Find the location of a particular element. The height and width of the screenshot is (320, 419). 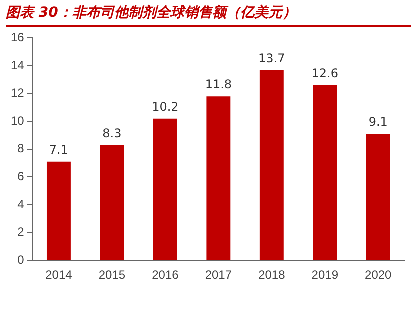

data-label: 12.6 is located at coordinates (325, 73).